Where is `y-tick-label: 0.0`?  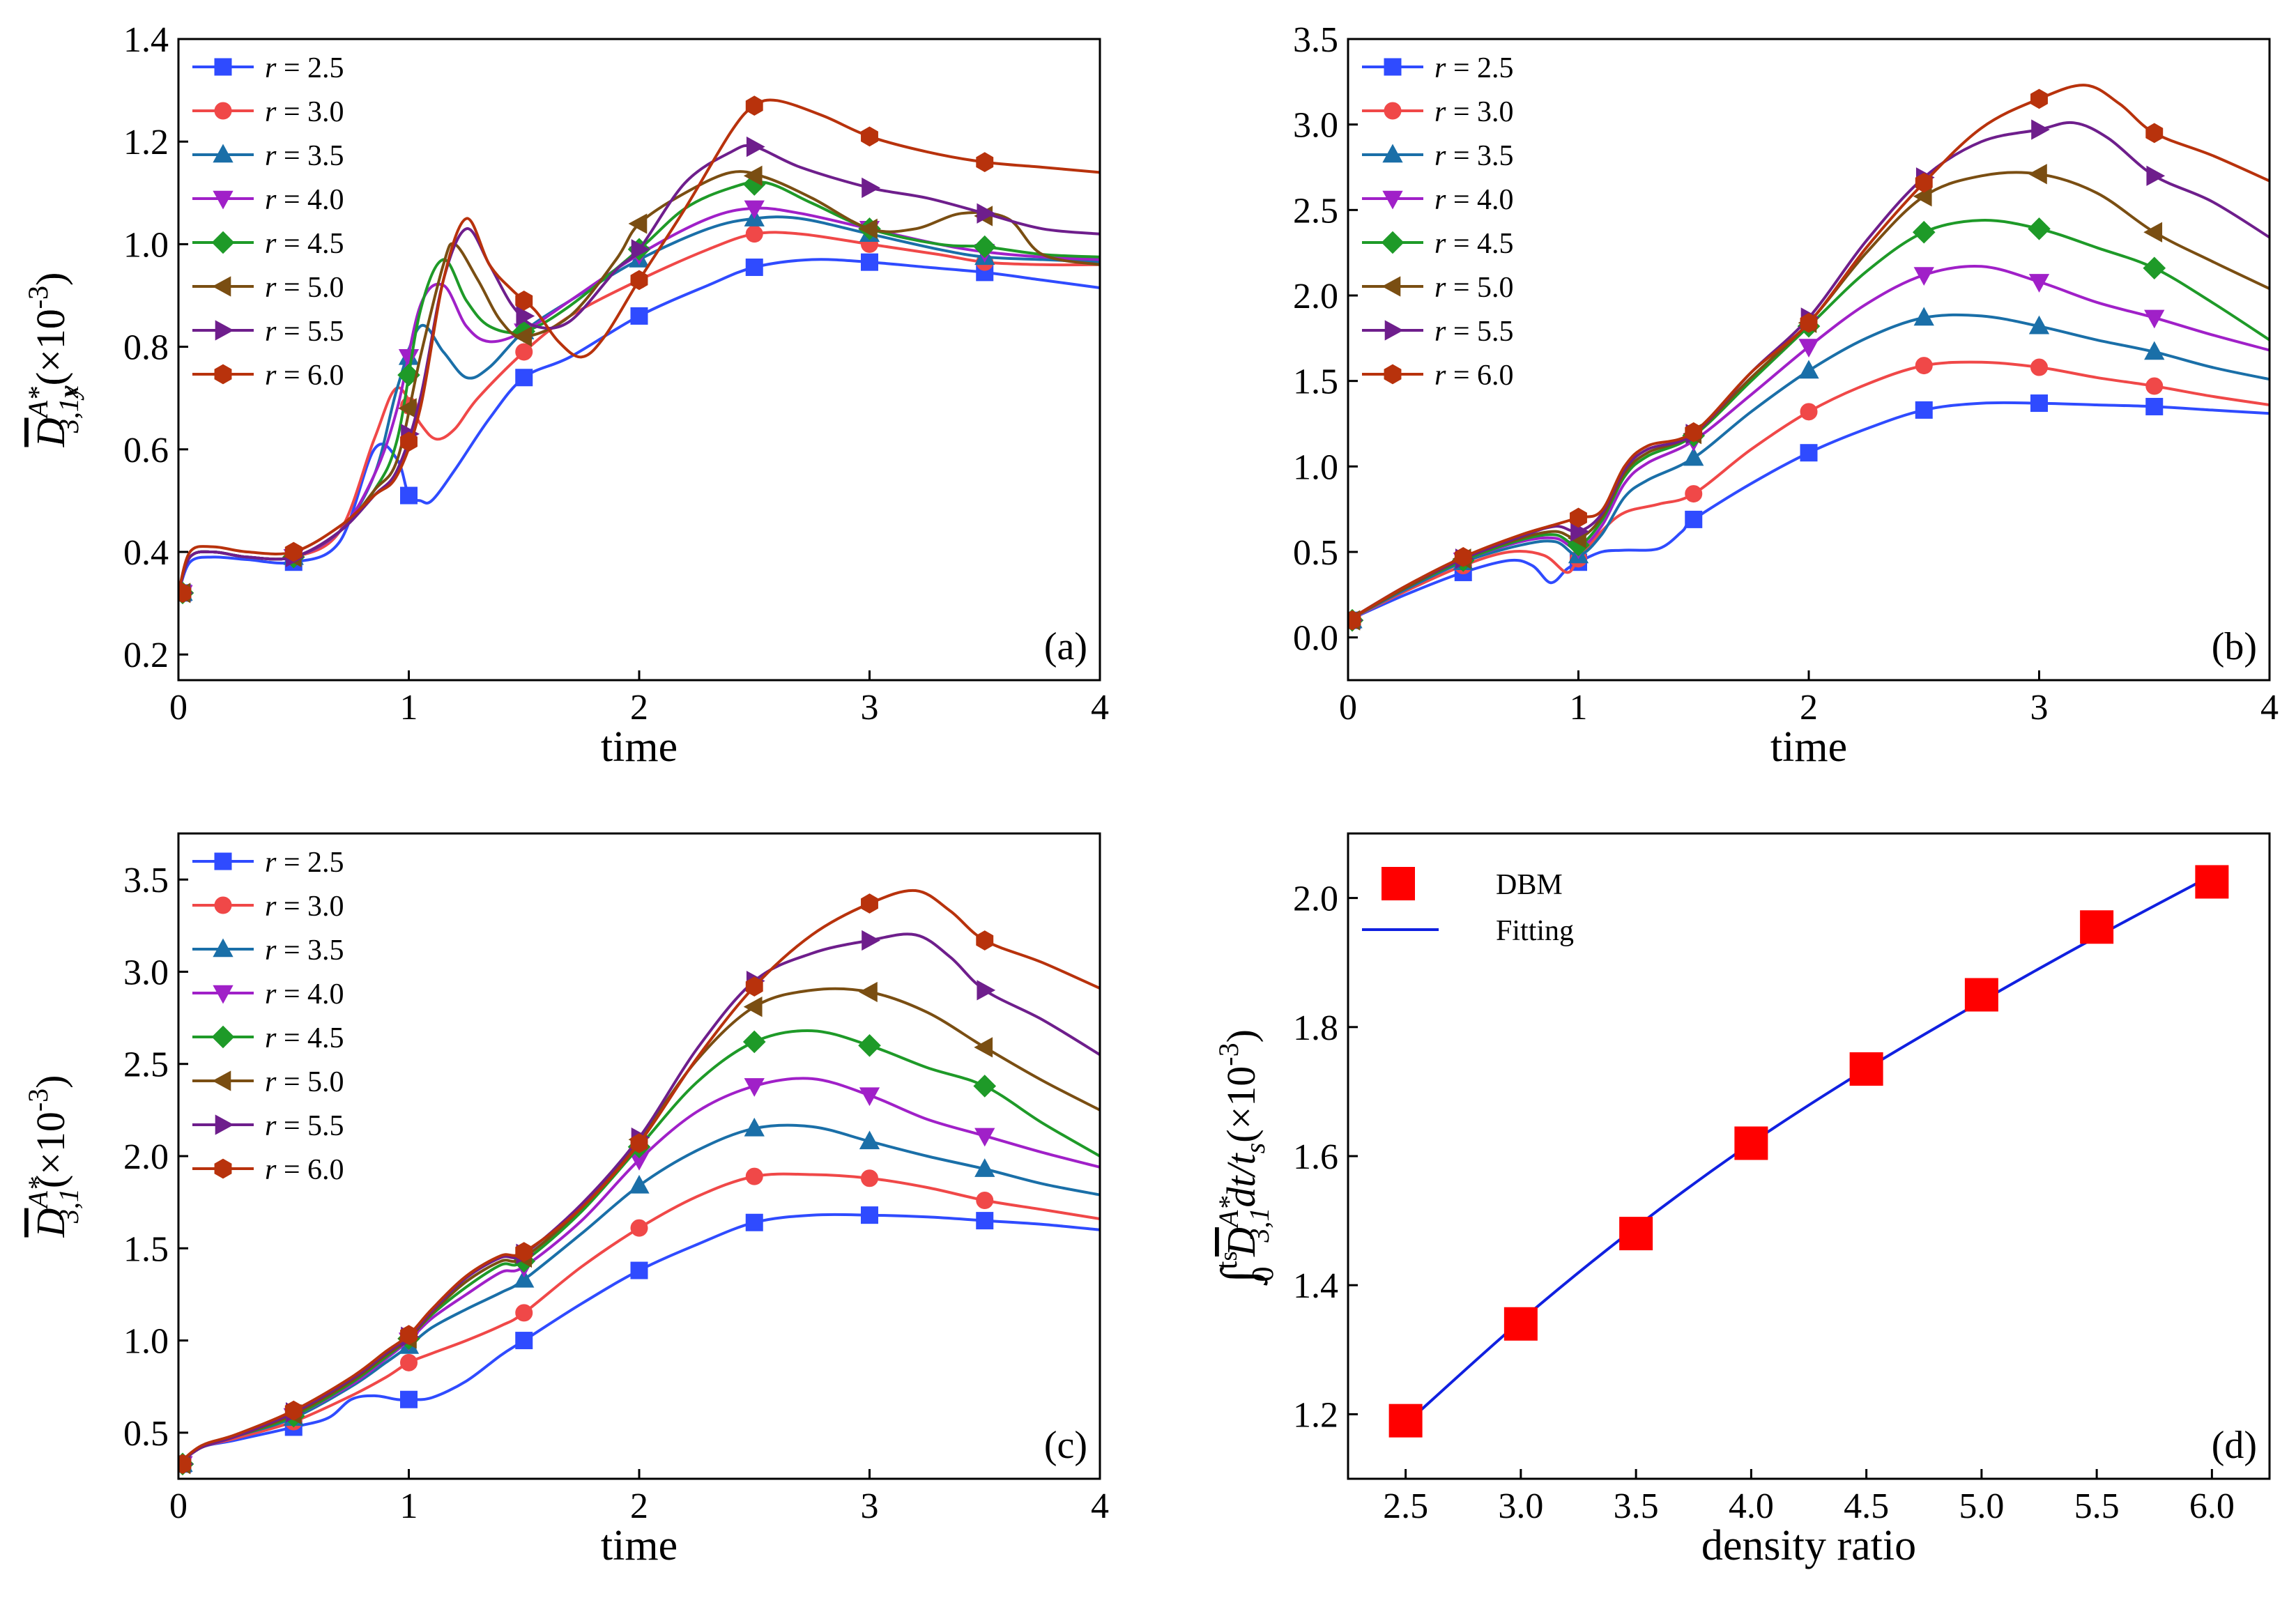 y-tick-label: 0.0 is located at coordinates (1315, 639).